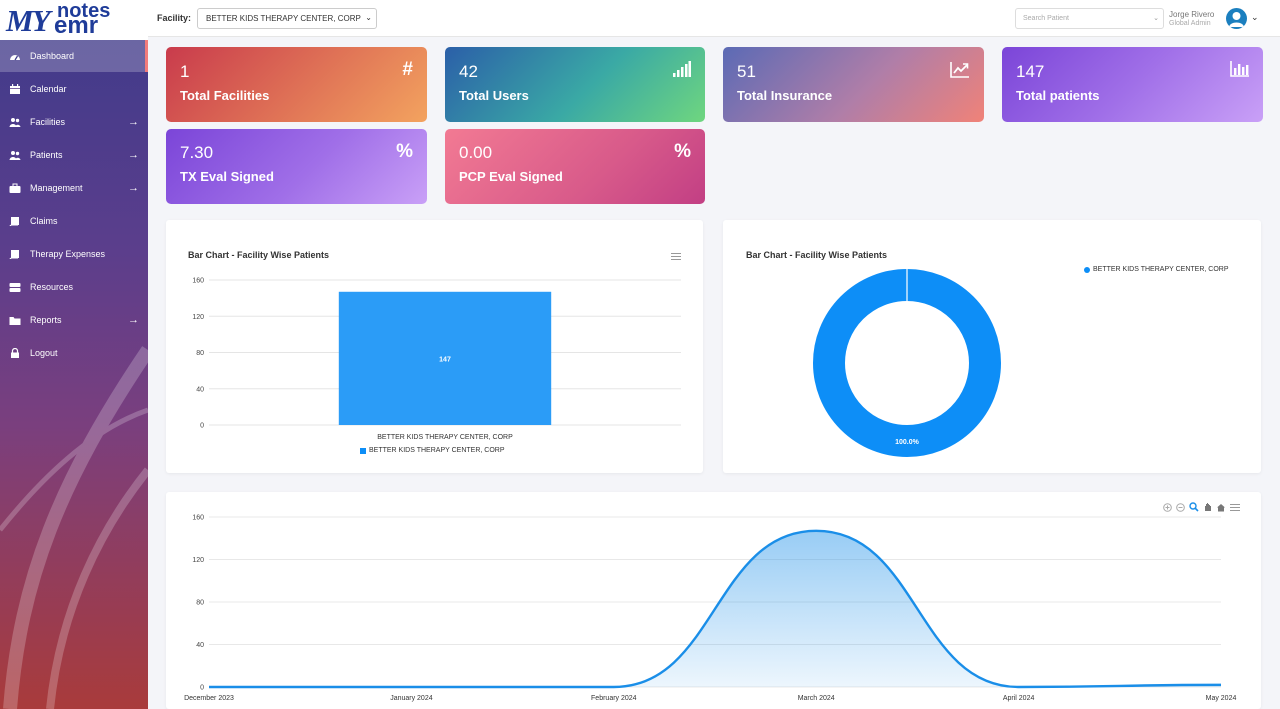 The height and width of the screenshot is (709, 1280). What do you see at coordinates (1089, 18) in the screenshot?
I see `search-patient-input: Search Patient ⌄` at bounding box center [1089, 18].